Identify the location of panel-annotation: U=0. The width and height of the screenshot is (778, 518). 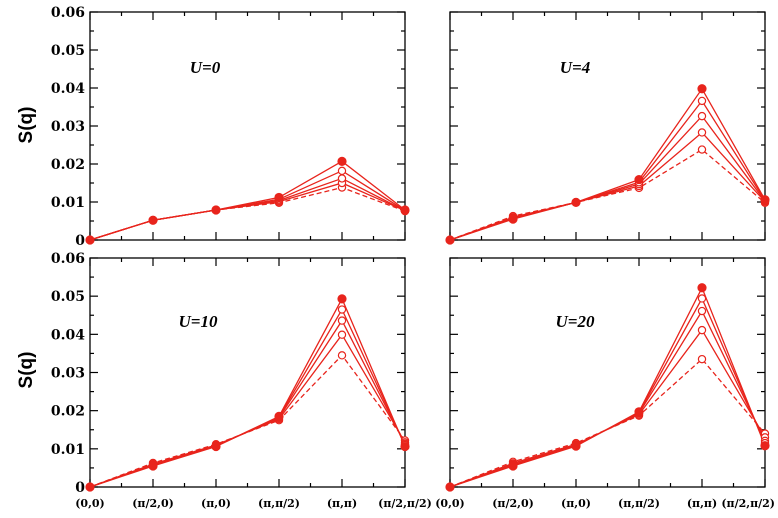
(205, 67).